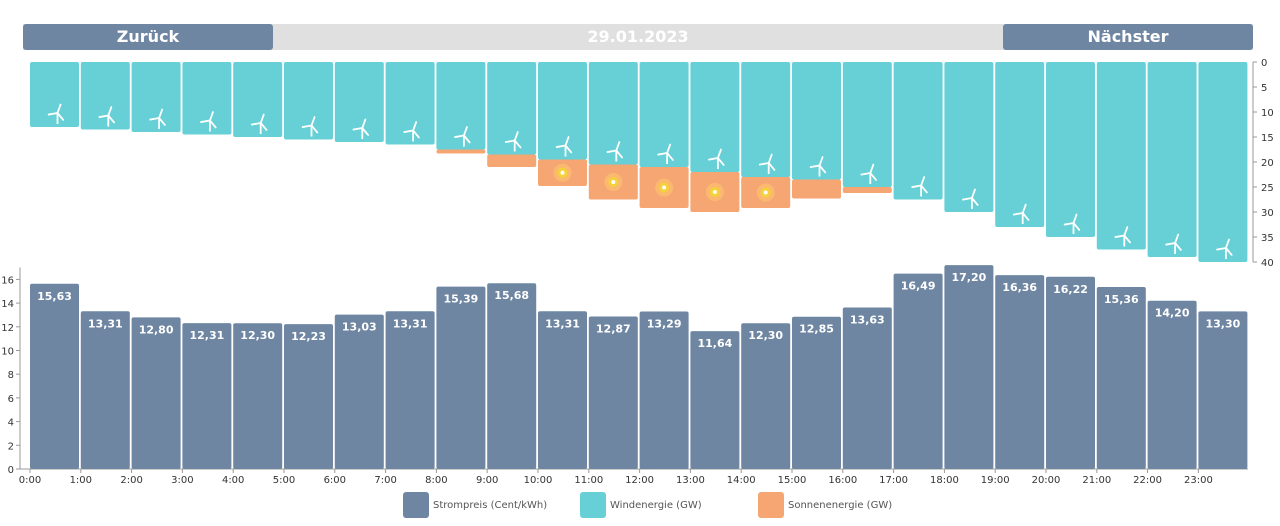 The height and width of the screenshot is (526, 1280). I want to click on price-value-label: 12,30, so click(257, 335).